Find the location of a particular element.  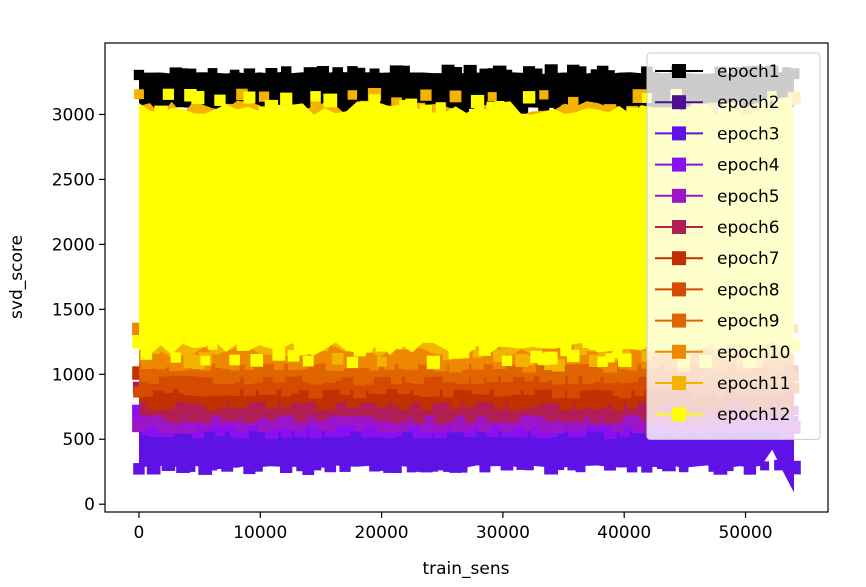

legend-label: epoch2 is located at coordinates (748, 103).